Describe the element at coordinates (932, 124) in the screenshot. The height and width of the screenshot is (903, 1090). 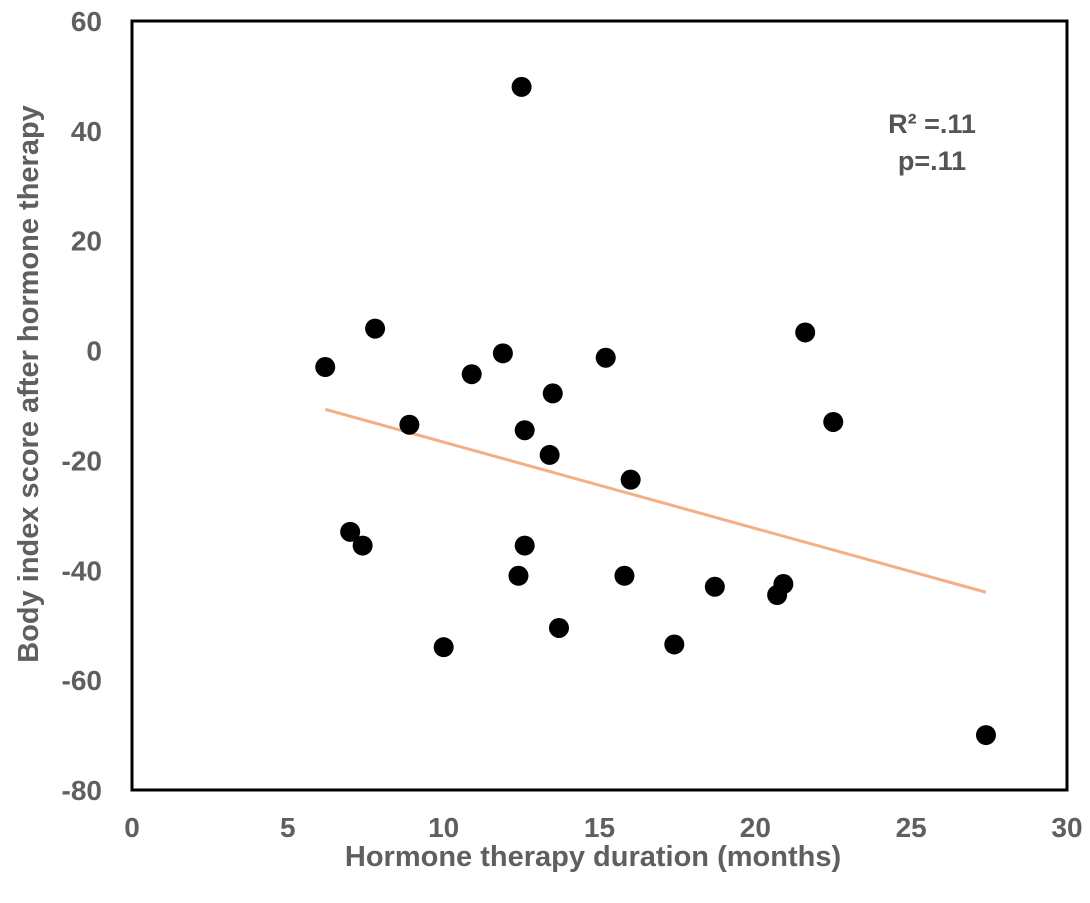
I see `r-squared-annotation: R² =.11` at that location.